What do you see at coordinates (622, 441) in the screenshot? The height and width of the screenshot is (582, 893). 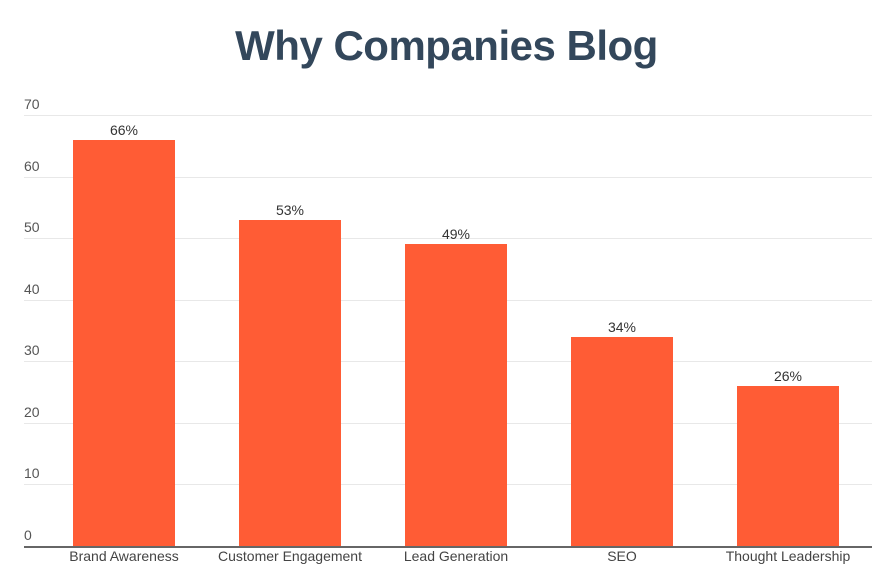 I see `bar-seo` at bounding box center [622, 441].